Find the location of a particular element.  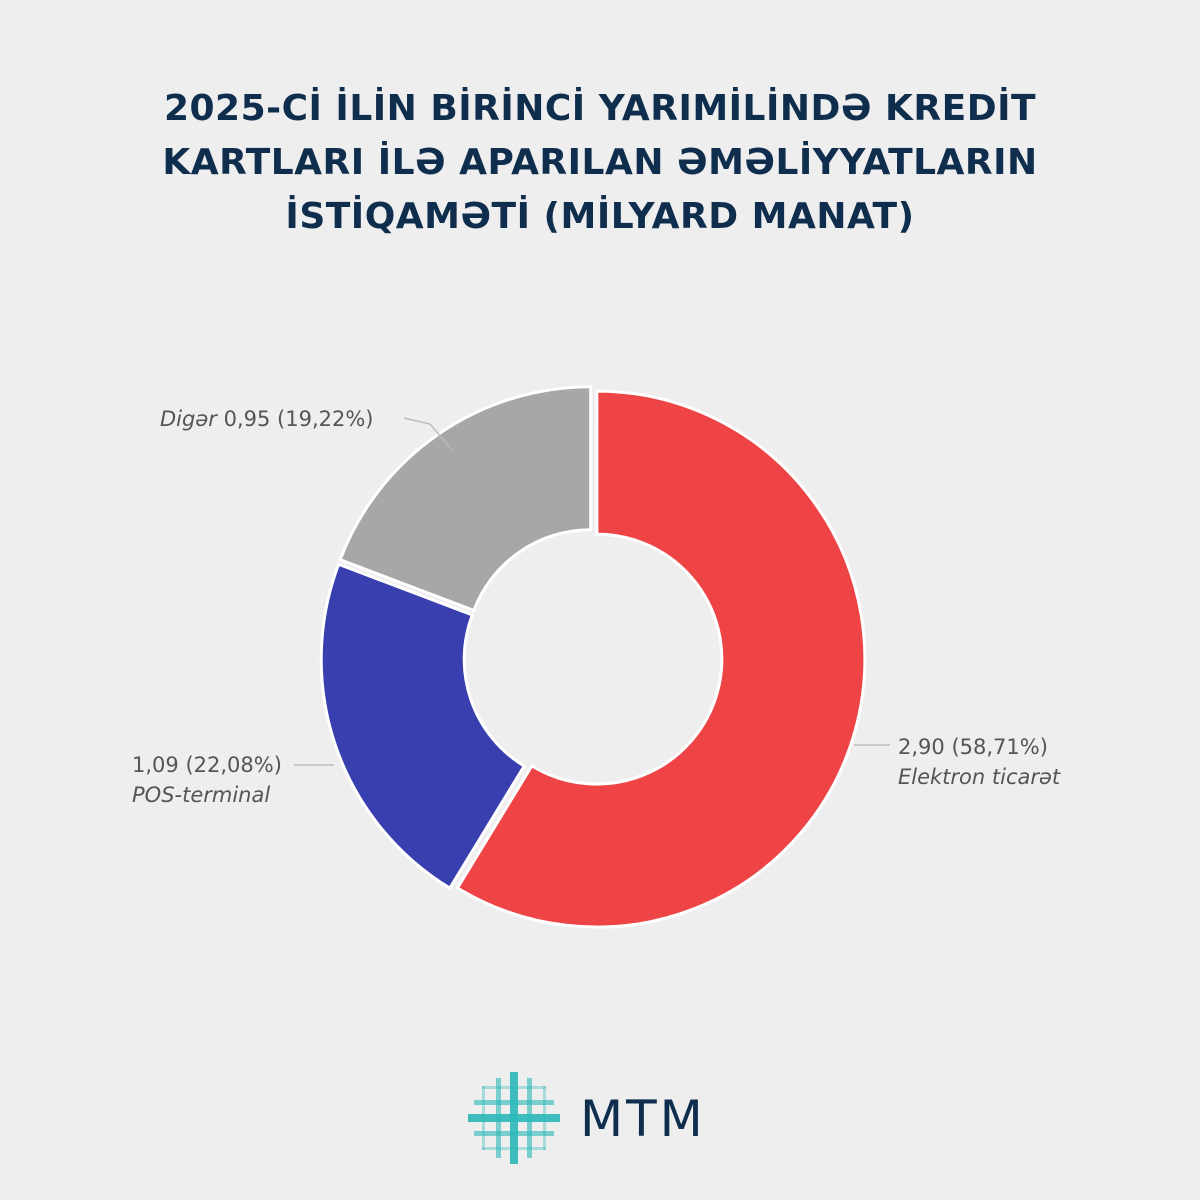

label-diger-name: Digər is located at coordinates (188, 419).